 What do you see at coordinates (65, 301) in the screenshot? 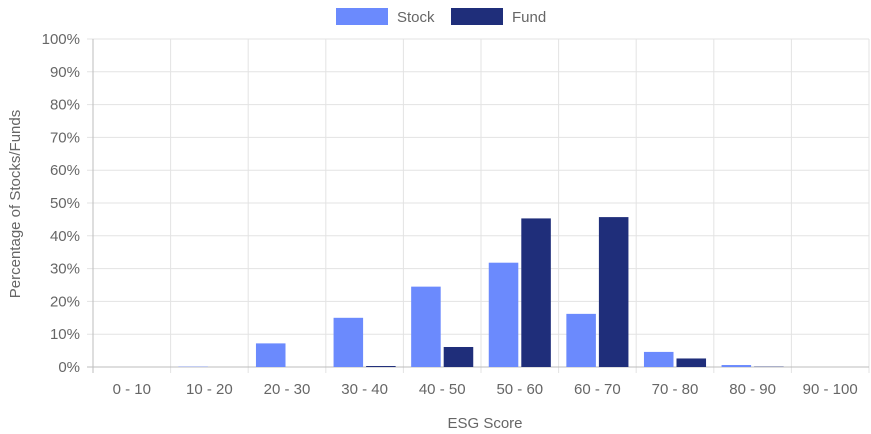
I see `y-tick-label: 20%` at bounding box center [65, 301].